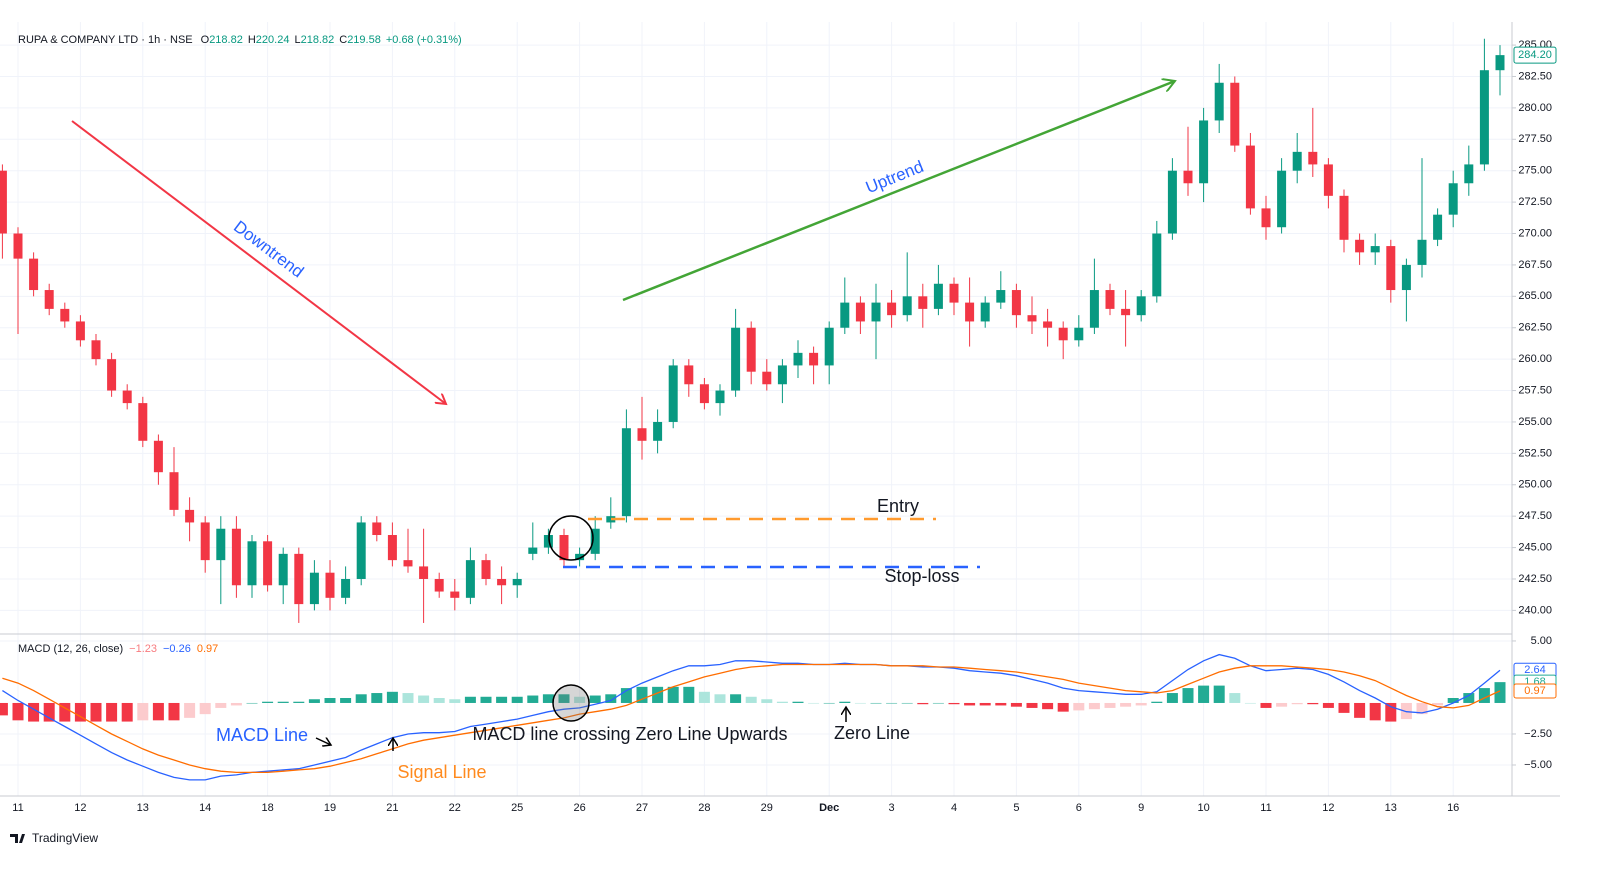  Describe the element at coordinates (343, 40) in the screenshot. I see `header-item: C` at that location.